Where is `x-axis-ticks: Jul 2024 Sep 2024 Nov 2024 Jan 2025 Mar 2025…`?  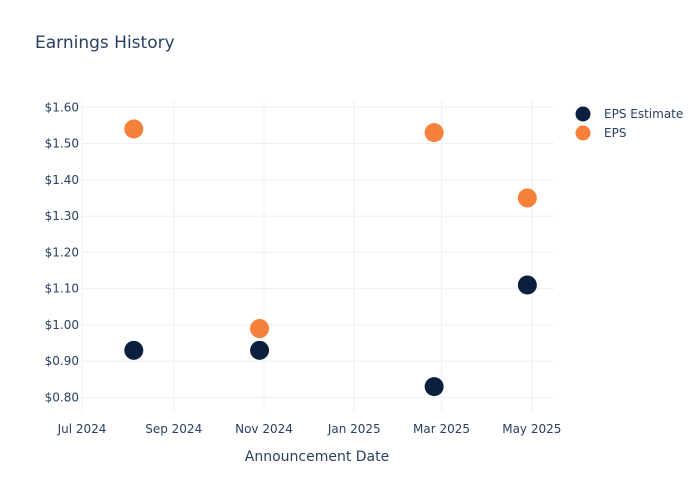
x-axis-ticks: Jul 2024 Sep 2024 Nov 2024 Jan 2025 Mar 2025… is located at coordinates (309, 429).